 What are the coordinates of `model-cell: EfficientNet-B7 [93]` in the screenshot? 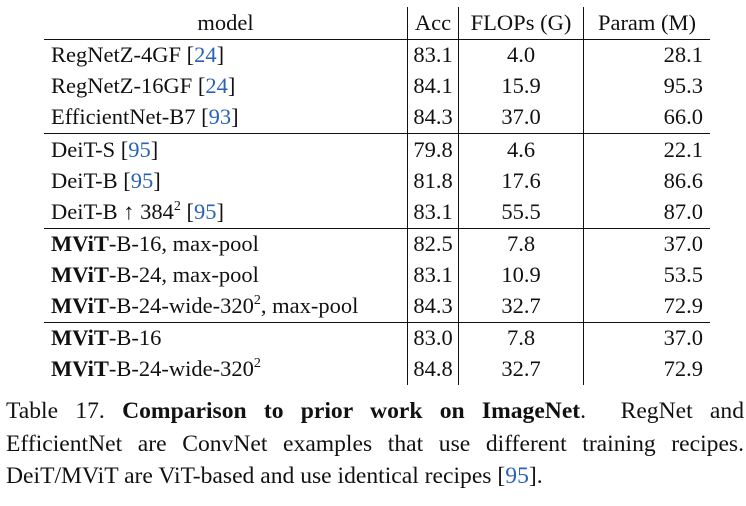 It's located at (145, 117).